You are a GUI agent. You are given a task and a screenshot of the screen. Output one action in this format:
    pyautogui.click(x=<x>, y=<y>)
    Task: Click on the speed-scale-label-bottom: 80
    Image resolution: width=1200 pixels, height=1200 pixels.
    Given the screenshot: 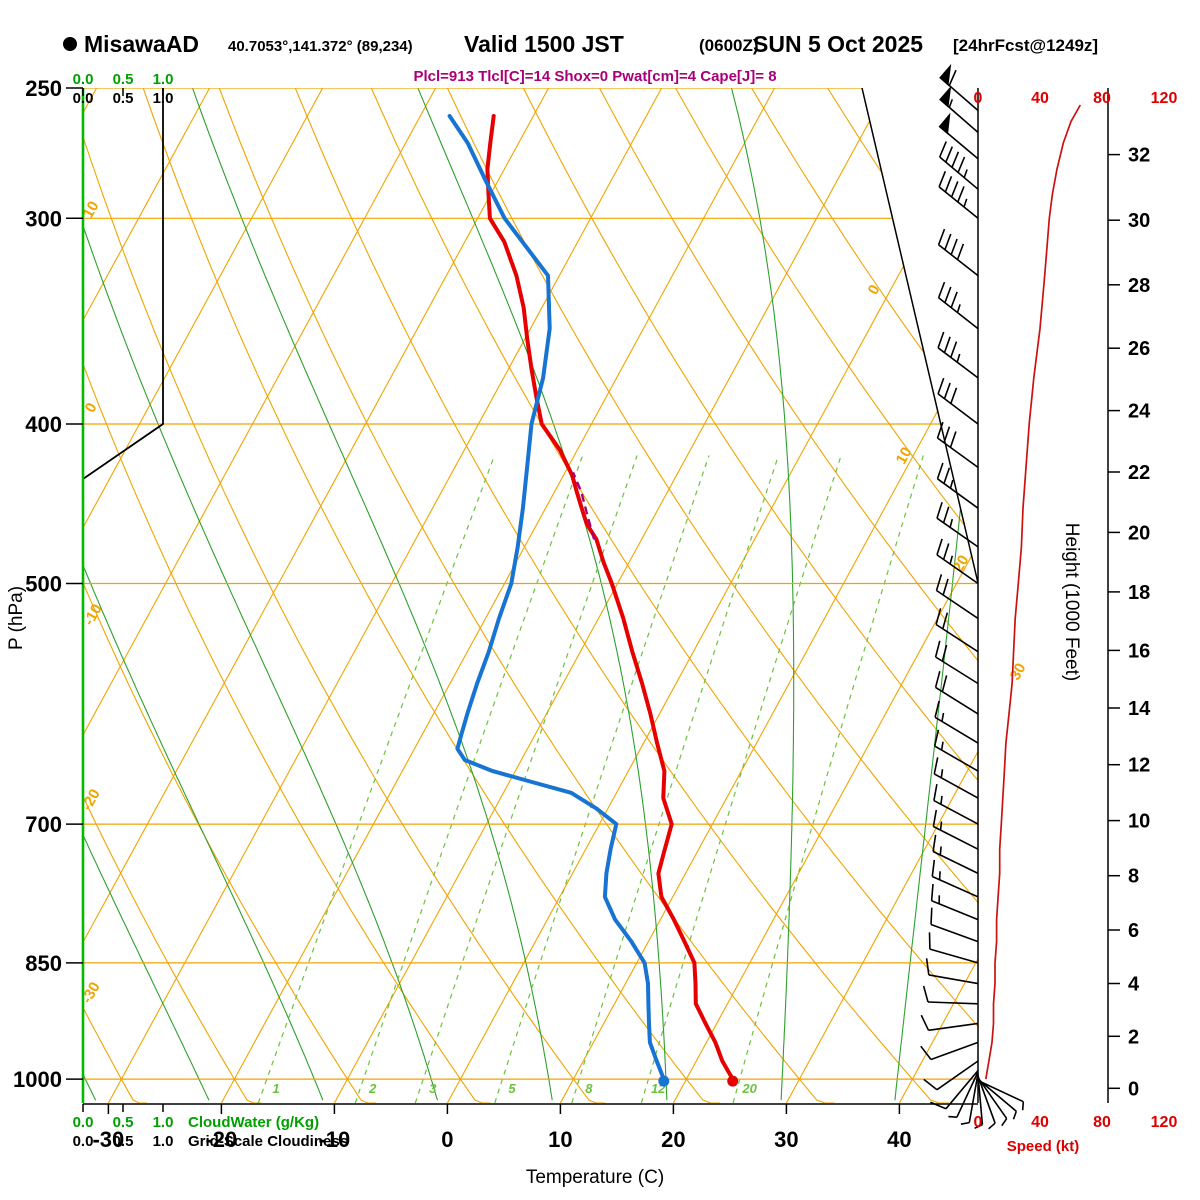 What is the action you would take?
    pyautogui.click(x=1102, y=1122)
    